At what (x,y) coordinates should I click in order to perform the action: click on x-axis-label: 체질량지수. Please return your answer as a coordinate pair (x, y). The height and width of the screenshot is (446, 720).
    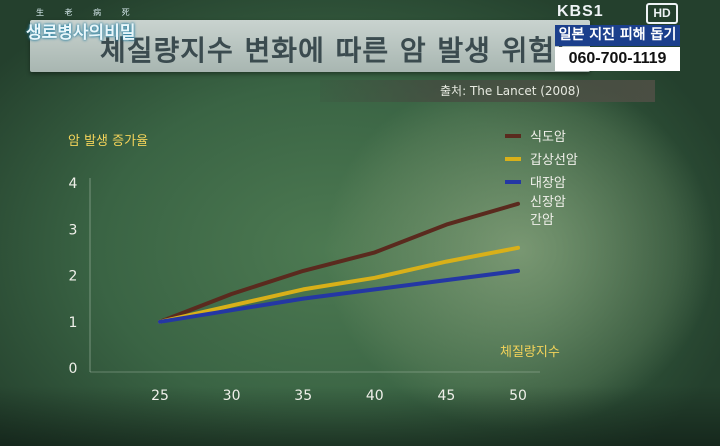
    Looking at the image, I should click on (530, 352).